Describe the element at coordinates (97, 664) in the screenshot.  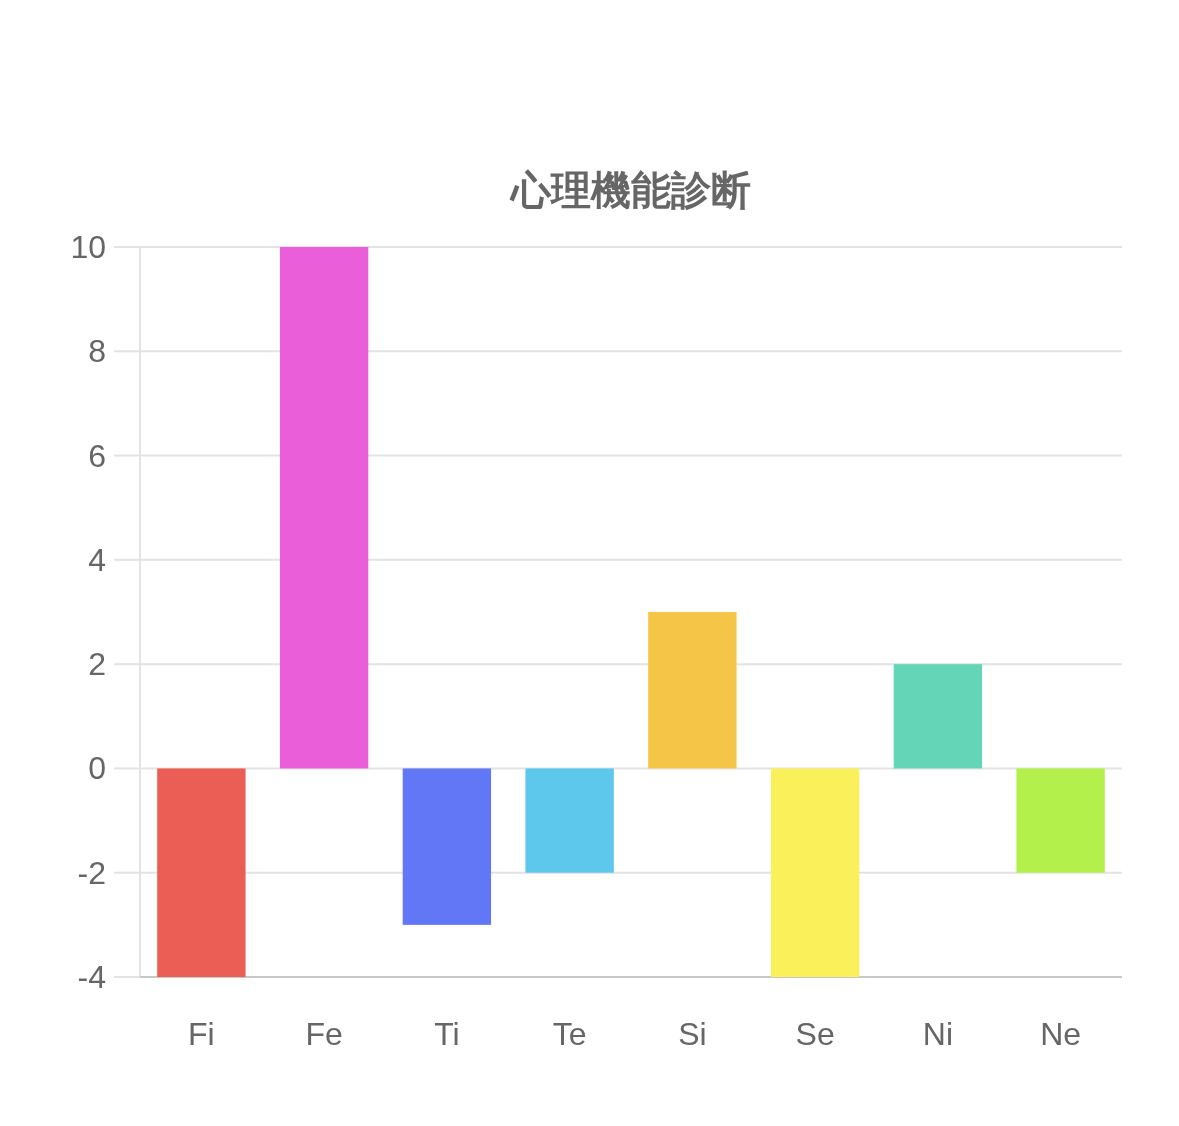
I see `y-tick-label: 2` at that location.